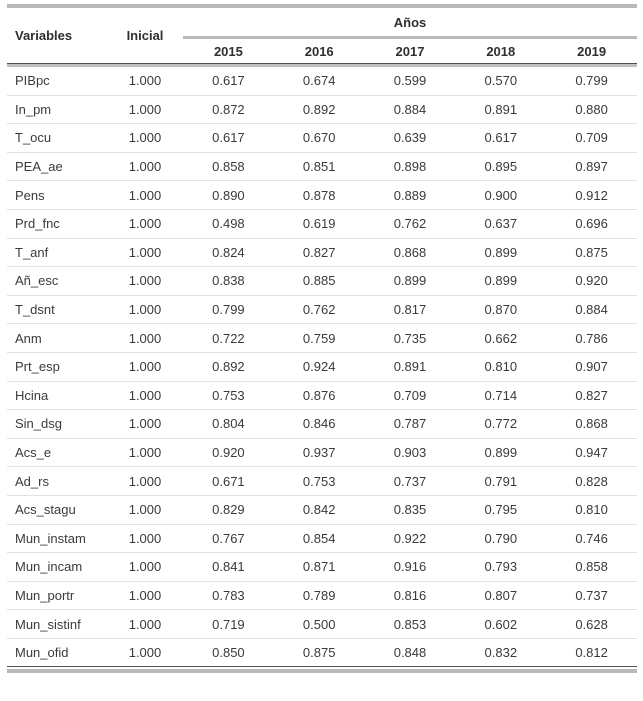  Describe the element at coordinates (410, 51) in the screenshot. I see `column-header-2017: 2017` at that location.